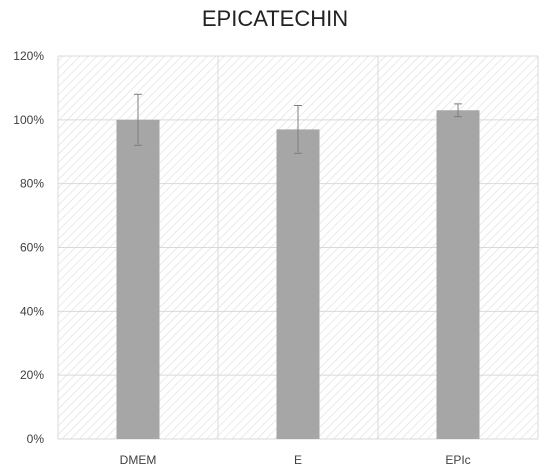 The image size is (550, 473). I want to click on y-tick-label: 0%, so click(36, 439).